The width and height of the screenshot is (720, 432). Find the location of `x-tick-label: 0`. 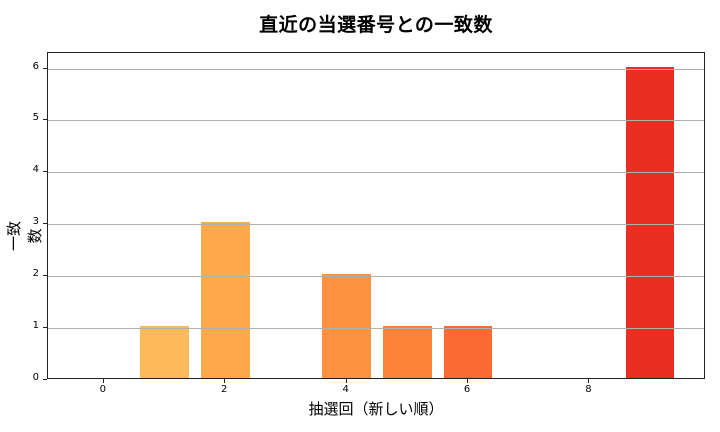

x-tick-label: 0 is located at coordinates (103, 389).